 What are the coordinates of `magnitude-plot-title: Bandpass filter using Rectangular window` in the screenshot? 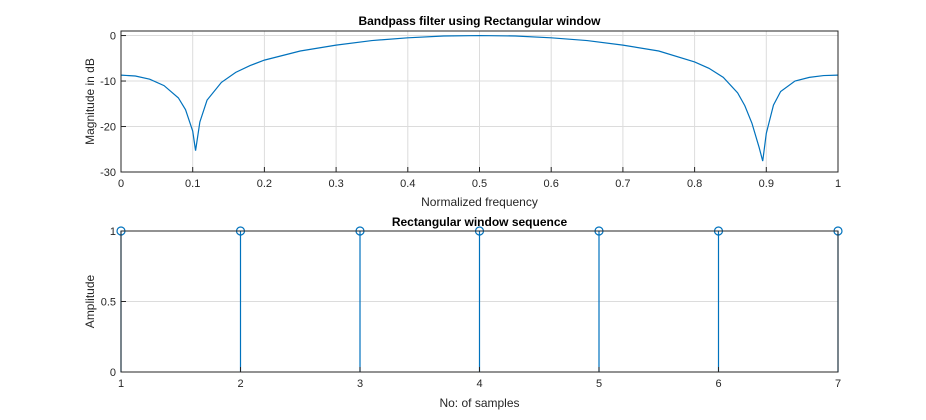 It's located at (479, 21).